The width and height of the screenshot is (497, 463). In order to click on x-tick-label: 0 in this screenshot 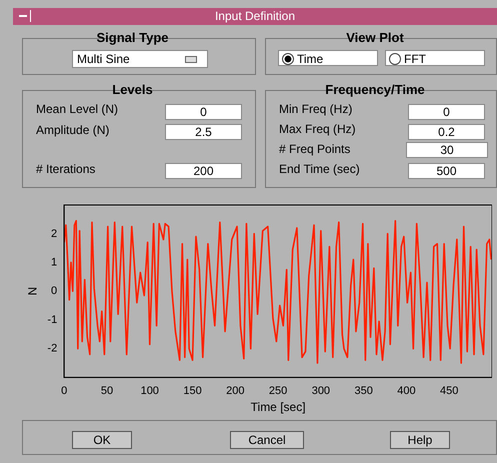, I will do `click(64, 391)`.